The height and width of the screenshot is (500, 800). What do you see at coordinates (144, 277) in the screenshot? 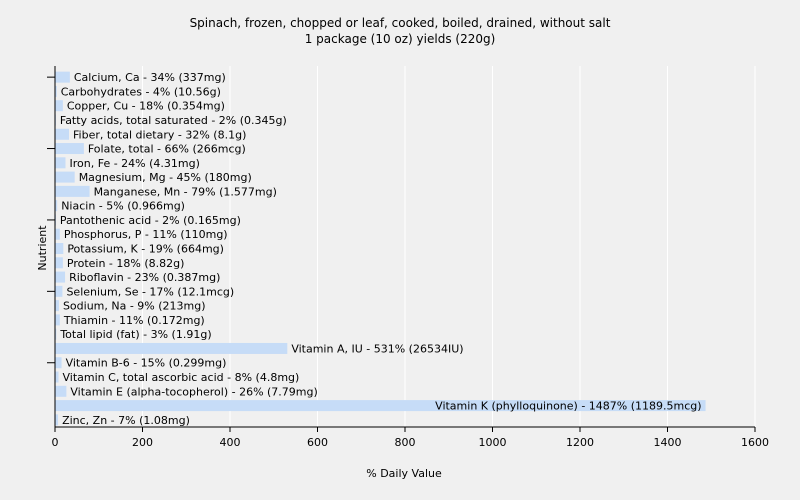
I see `bar-label: Riboflavin - 23% (0.387mg)` at bounding box center [144, 277].